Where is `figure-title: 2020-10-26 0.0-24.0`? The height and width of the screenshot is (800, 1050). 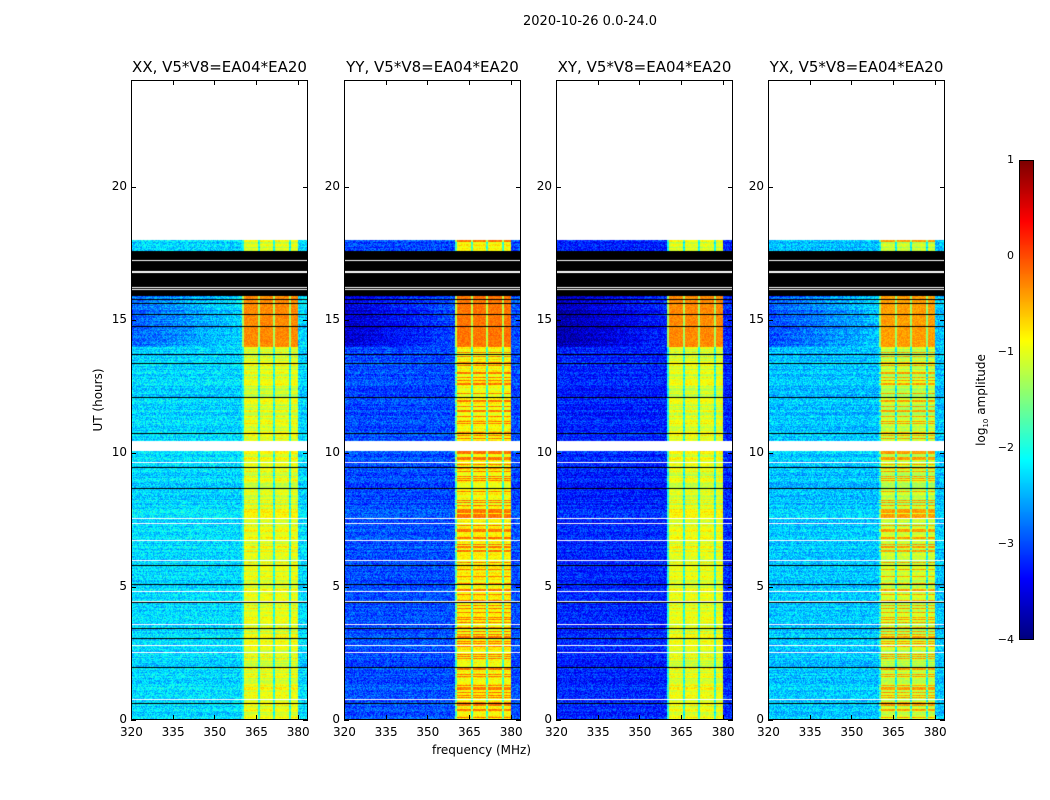 figure-title: 2020-10-26 0.0-24.0 is located at coordinates (590, 21).